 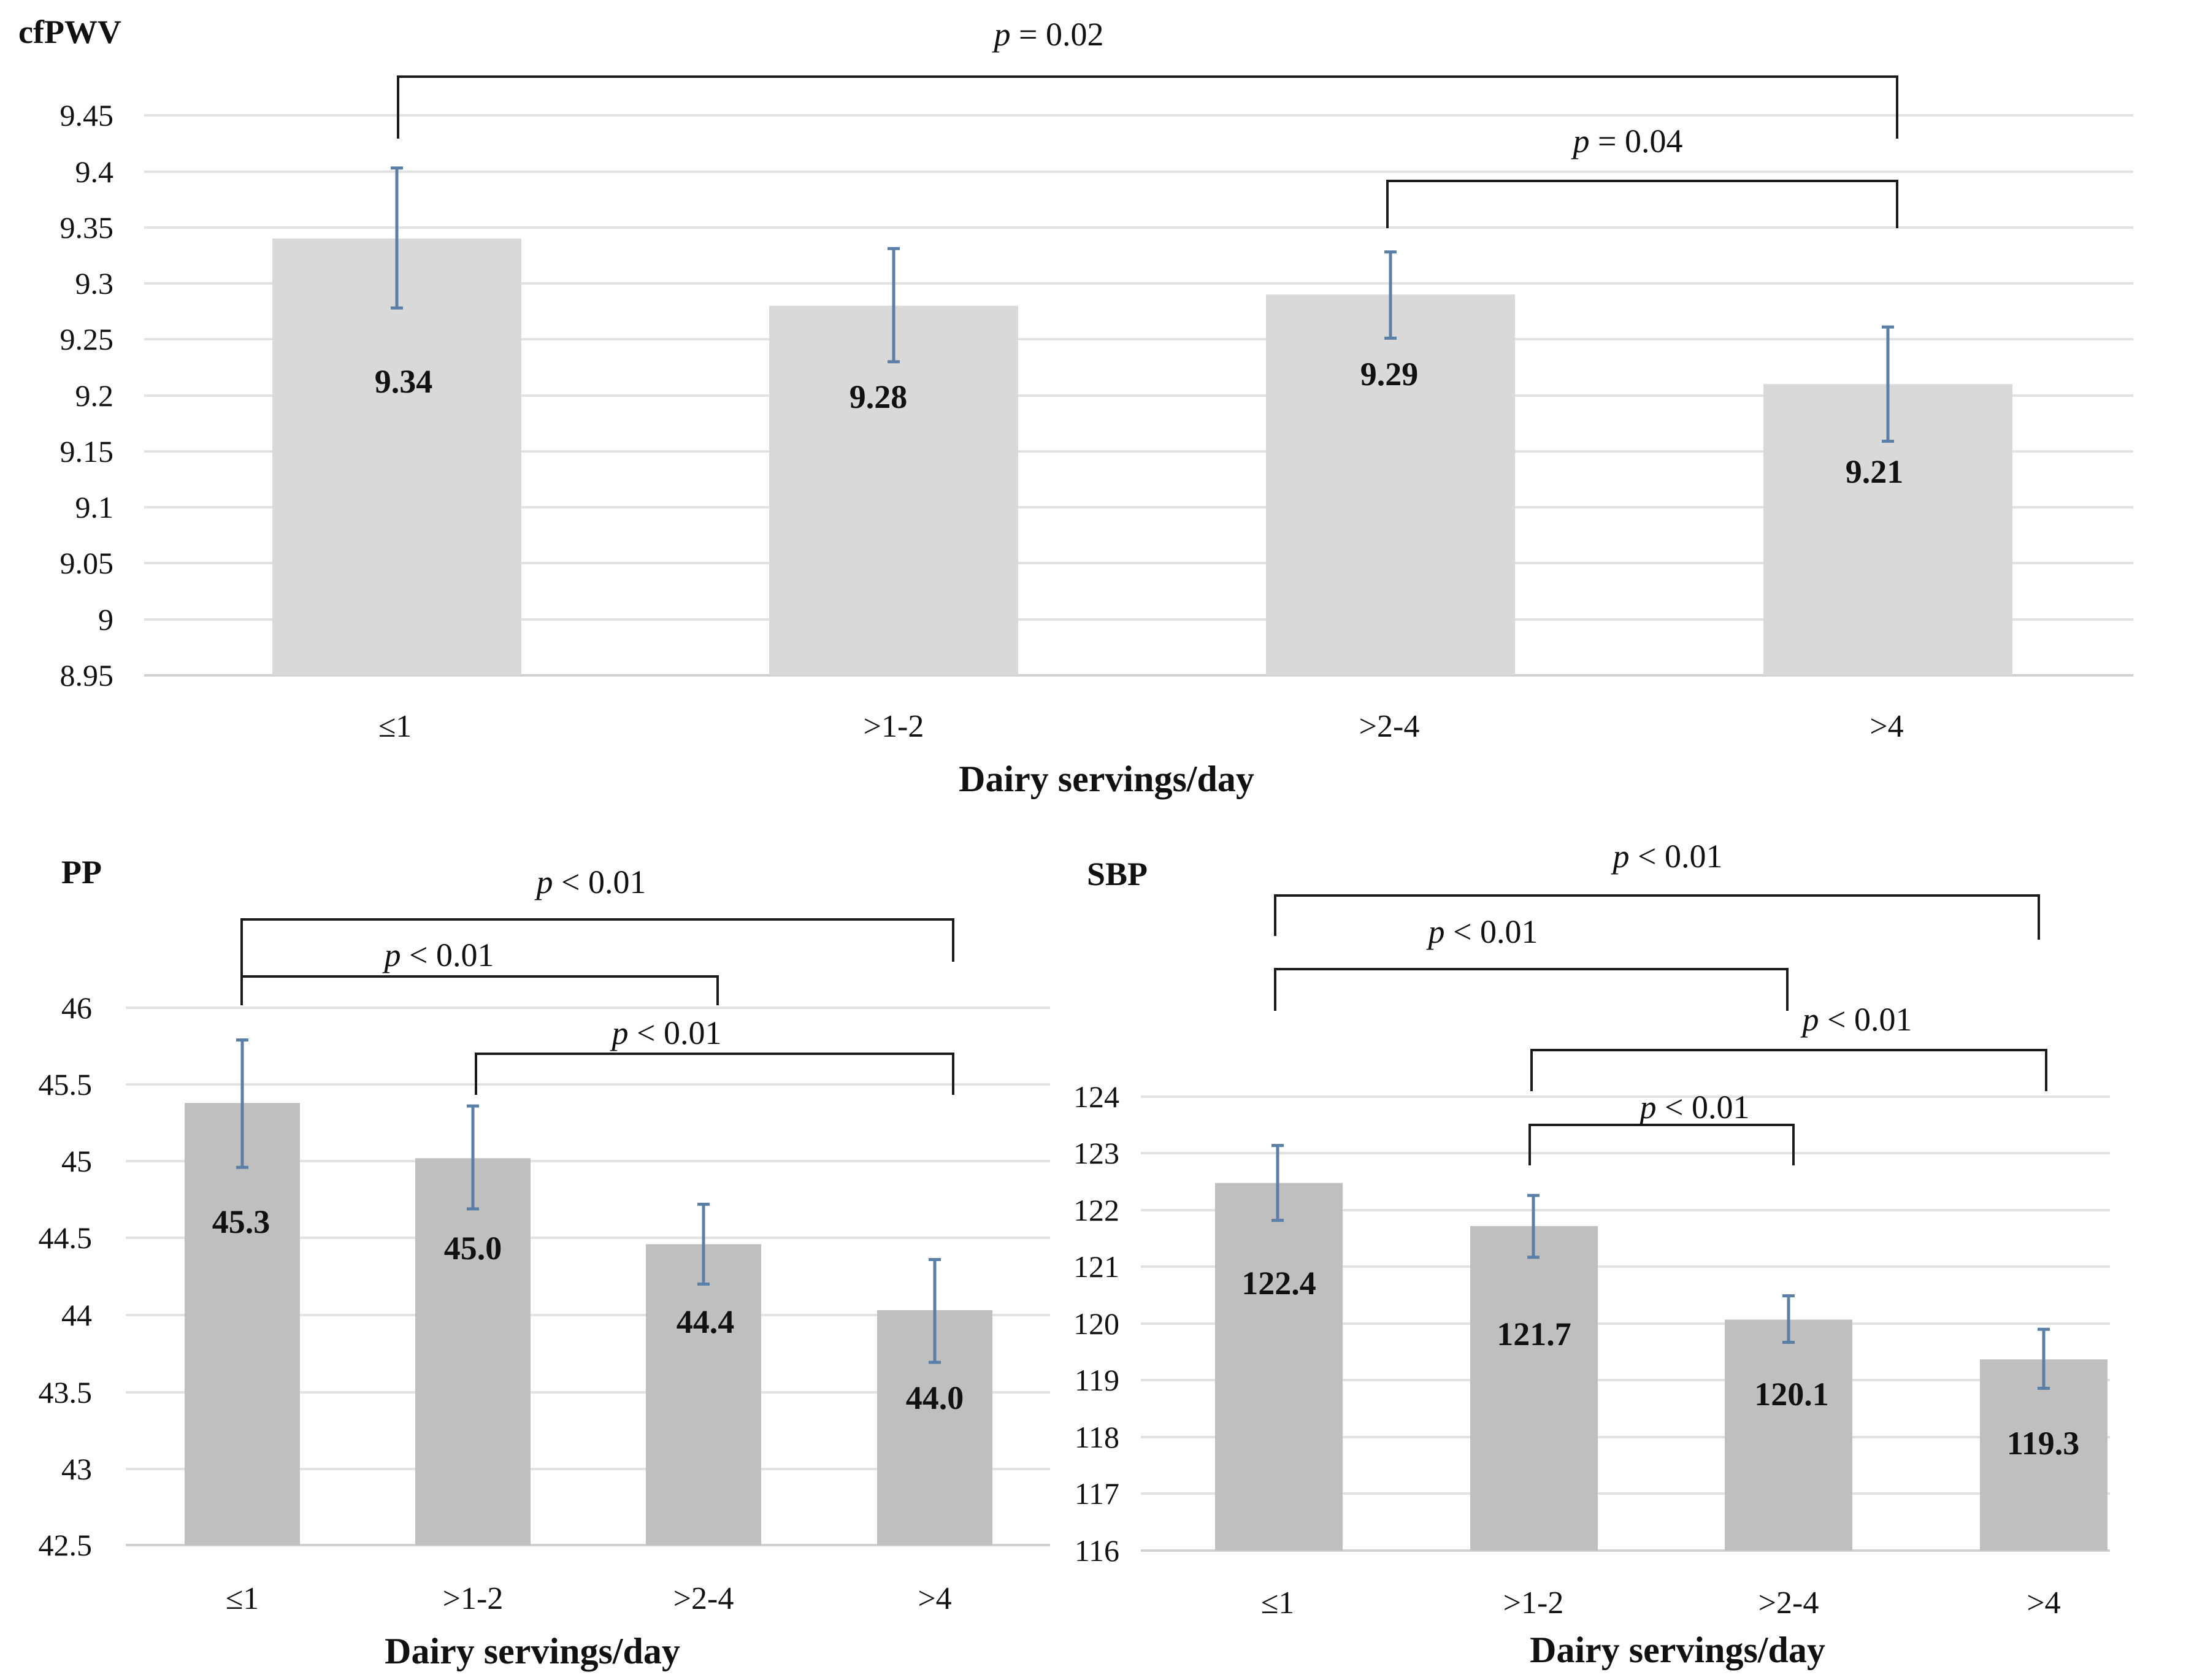 What do you see at coordinates (935, 1397) in the screenshot?
I see `data-label: 44.0` at bounding box center [935, 1397].